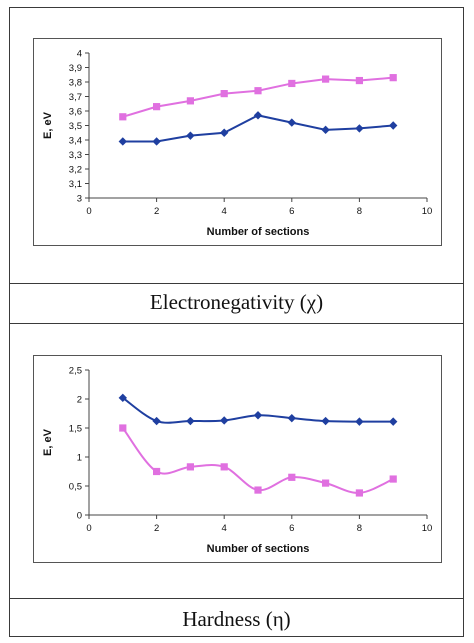 The image size is (474, 643). What do you see at coordinates (291, 528) in the screenshot?
I see `hardness-x-tick-label: 6` at bounding box center [291, 528].